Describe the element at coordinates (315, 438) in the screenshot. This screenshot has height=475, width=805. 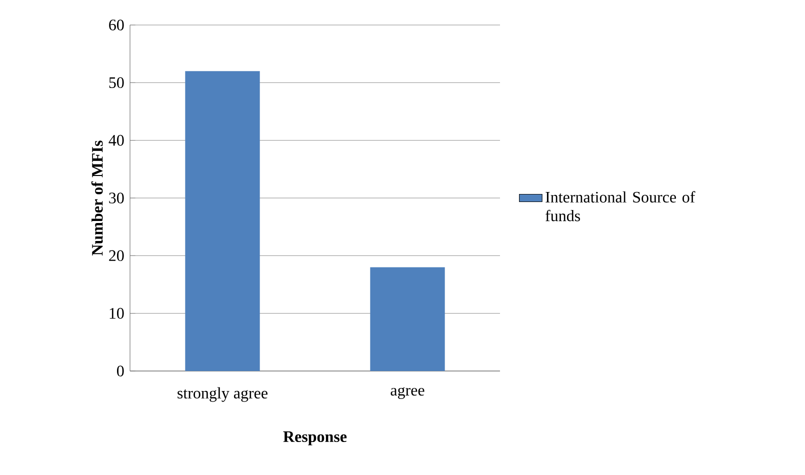
I see `x-axis-title: Response` at that location.